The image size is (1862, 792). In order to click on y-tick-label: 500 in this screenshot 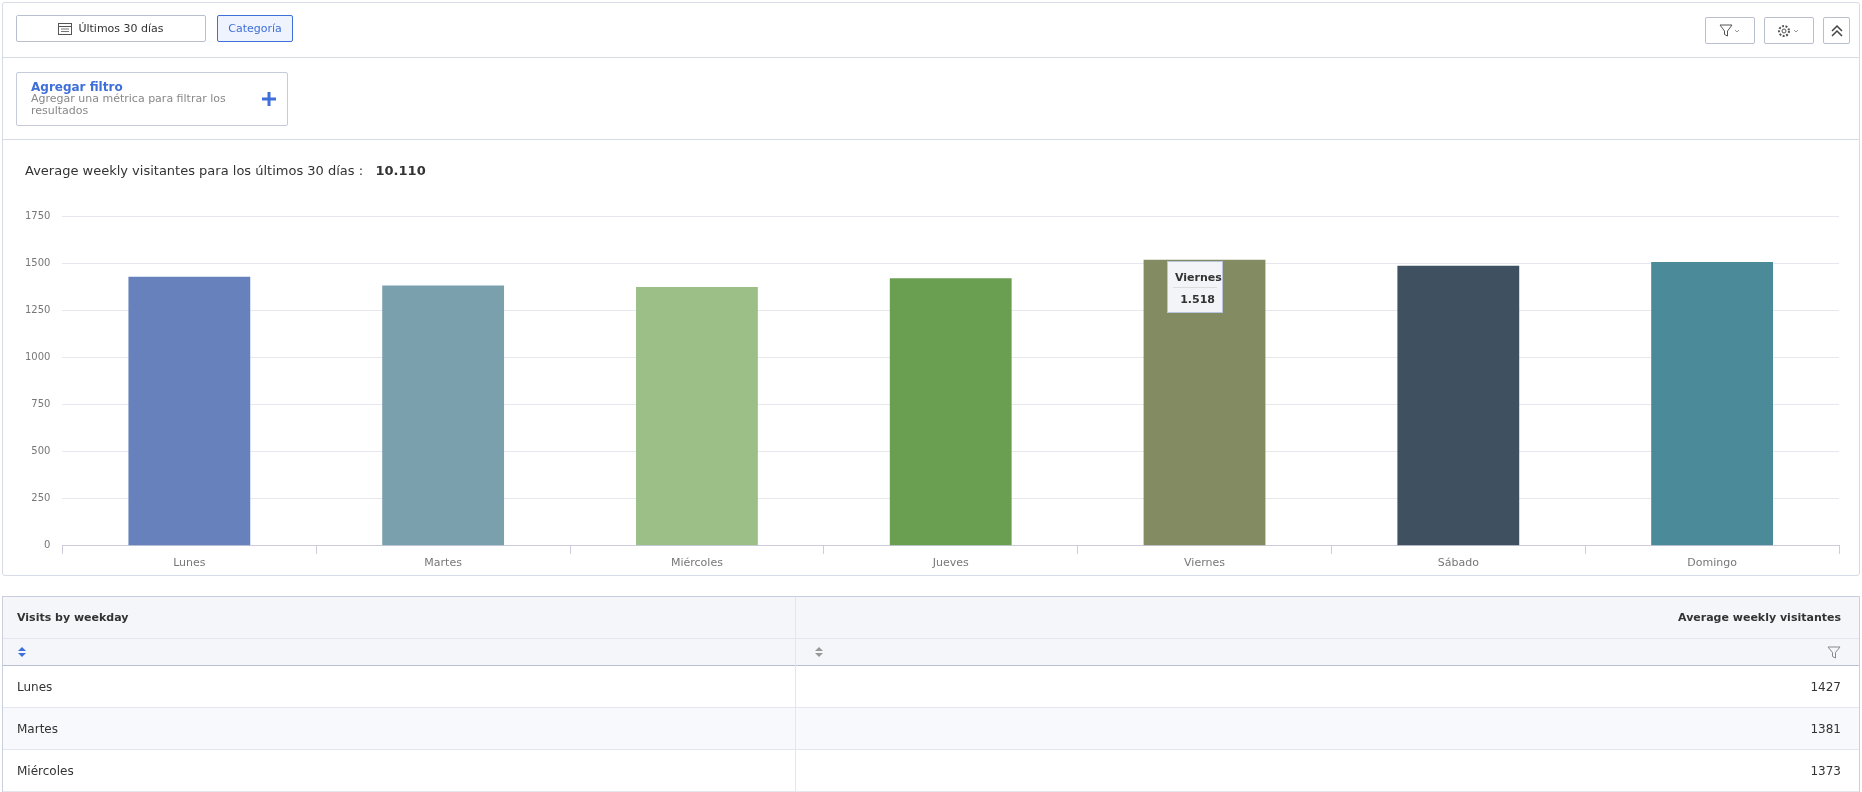, I will do `click(41, 451)`.